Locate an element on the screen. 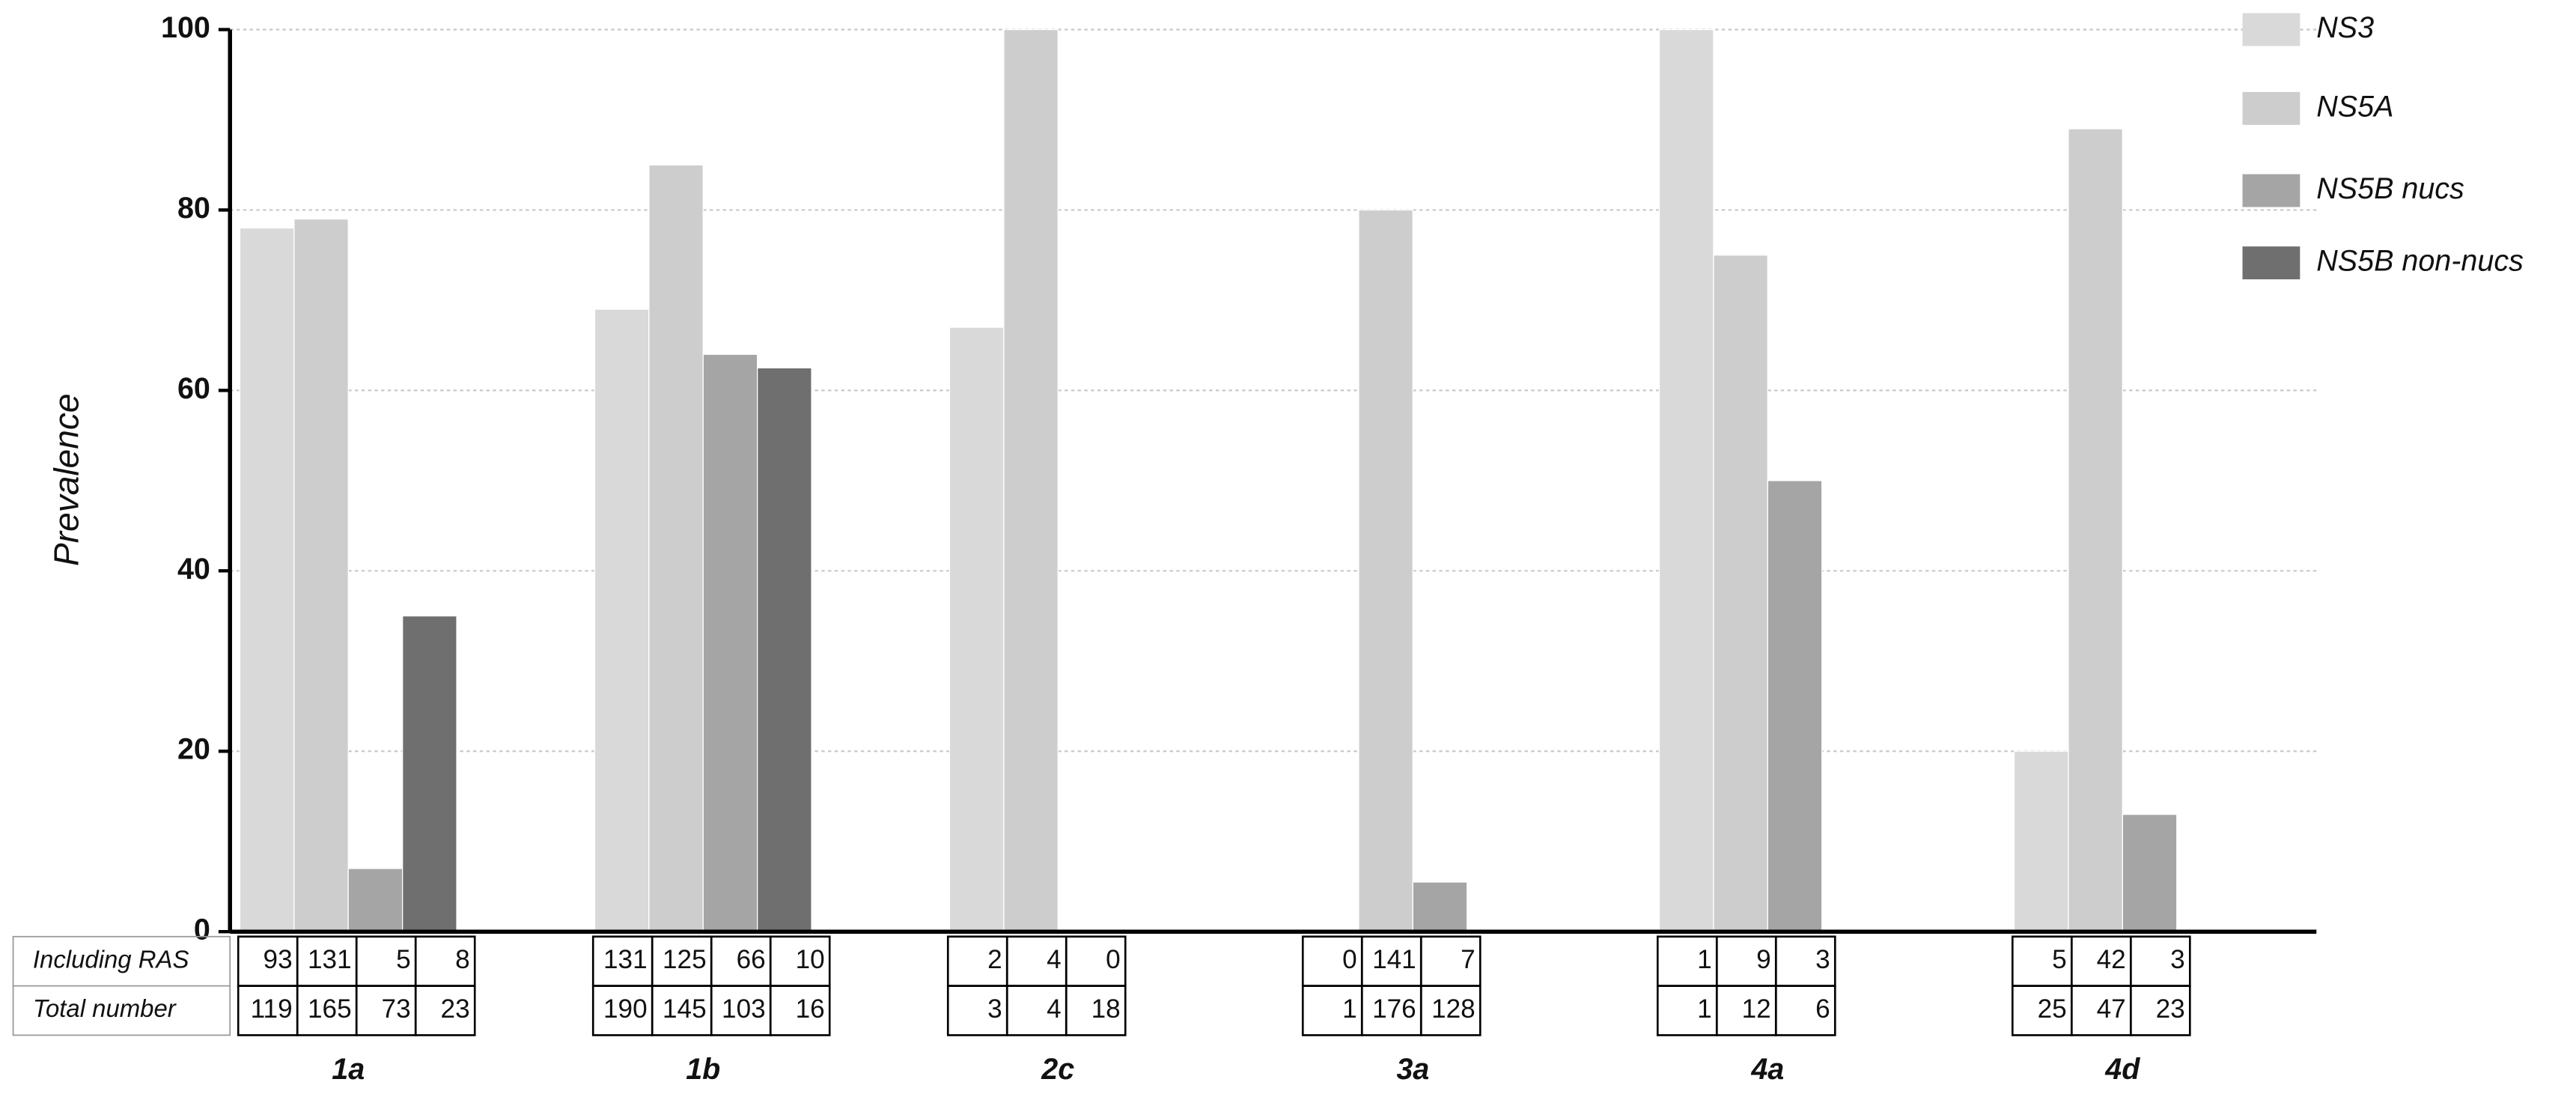  table-value: 190 is located at coordinates (625, 1009).